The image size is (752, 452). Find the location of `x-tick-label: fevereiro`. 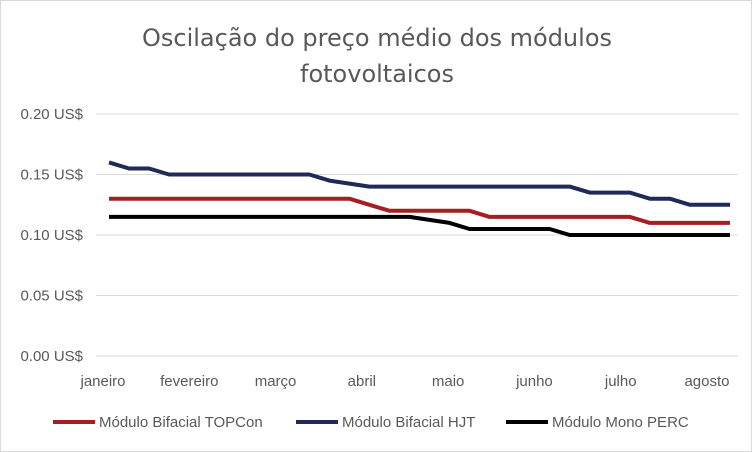

x-tick-label: fevereiro is located at coordinates (189, 381).